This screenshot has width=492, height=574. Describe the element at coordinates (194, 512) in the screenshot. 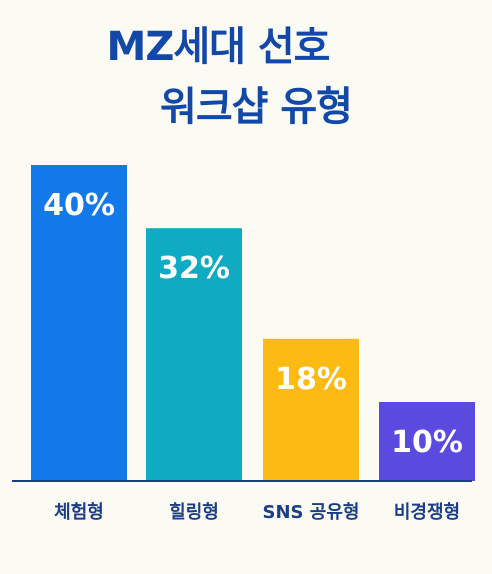

I see `category-label-2: 힐링형` at that location.